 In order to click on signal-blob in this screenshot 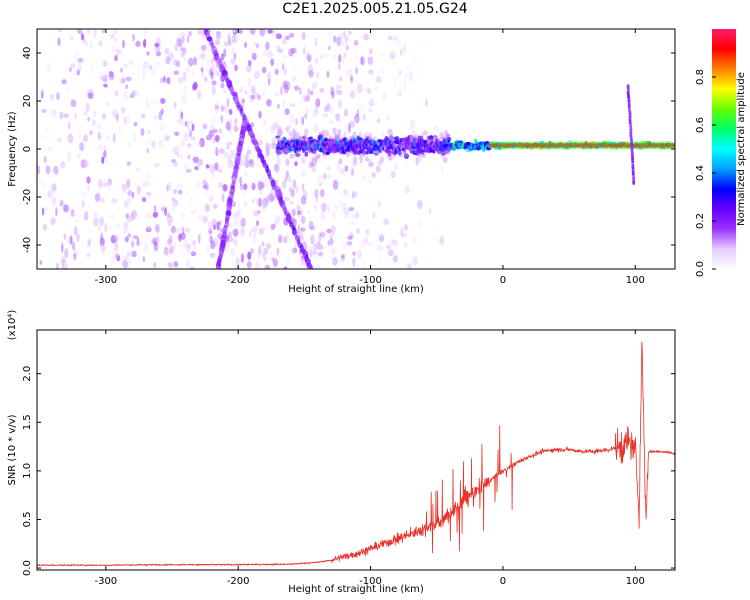, I will do `click(298, 155)`.